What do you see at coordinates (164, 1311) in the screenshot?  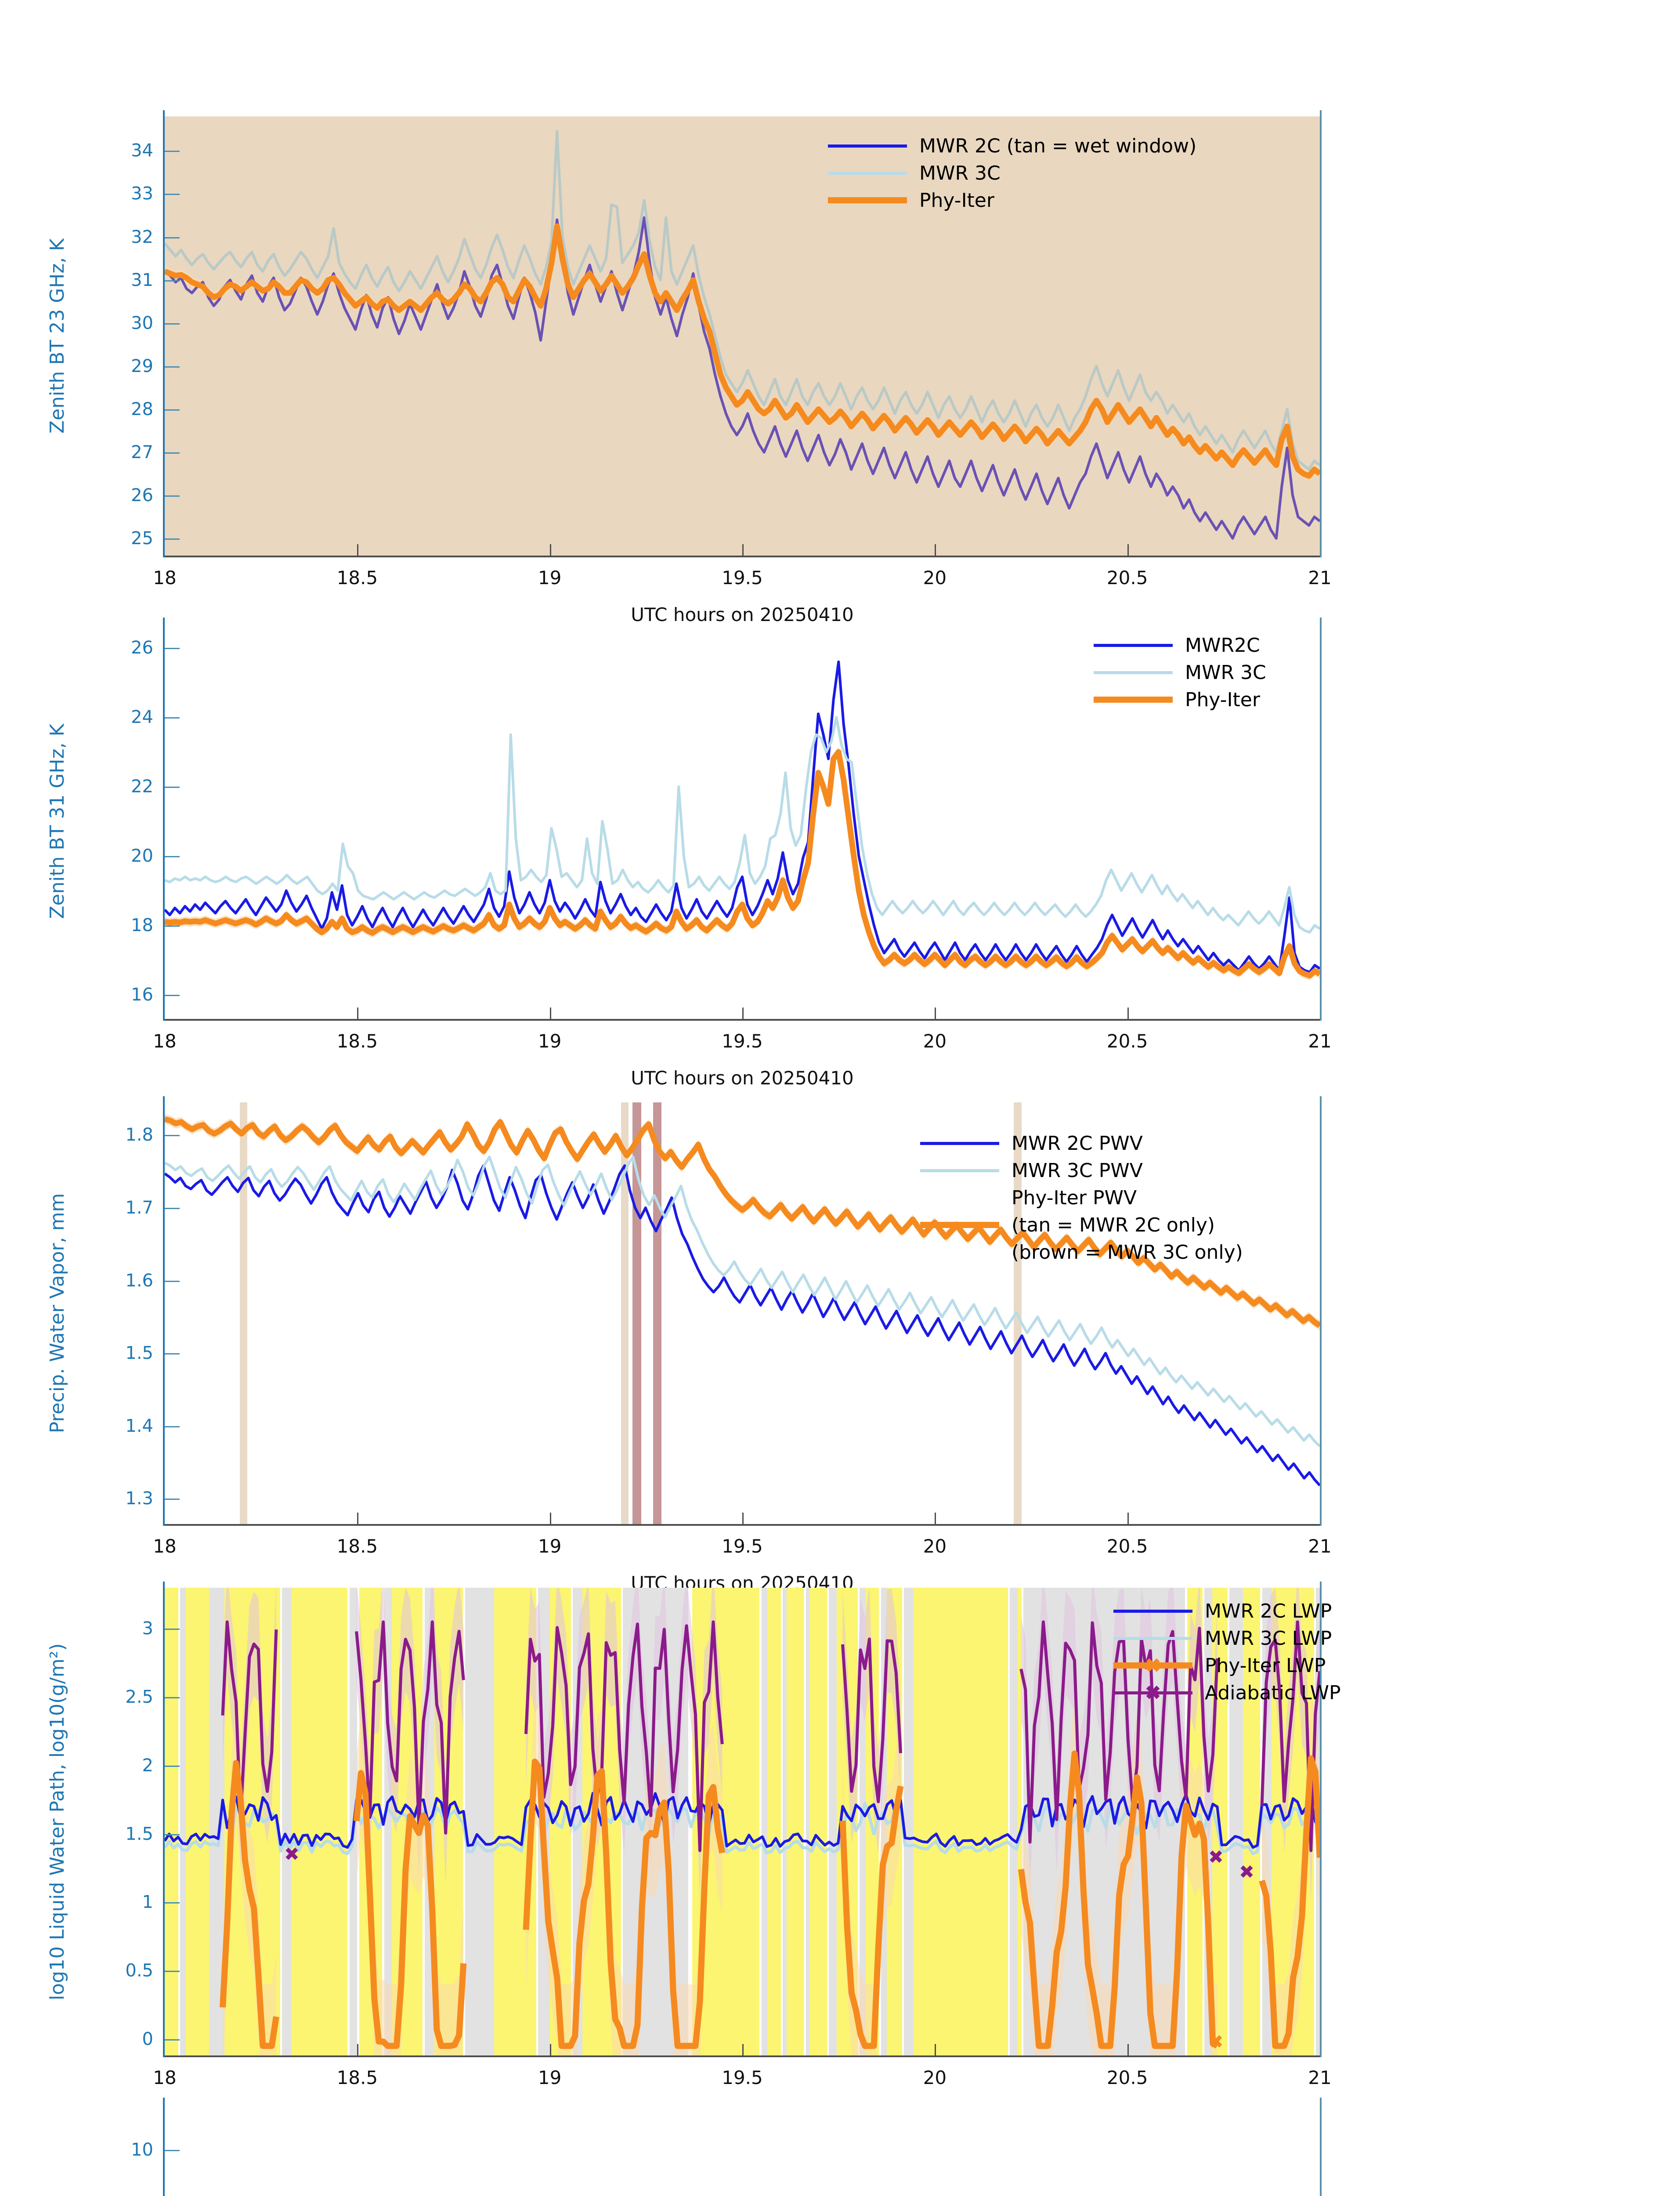 I see `panel3-left-spine` at bounding box center [164, 1311].